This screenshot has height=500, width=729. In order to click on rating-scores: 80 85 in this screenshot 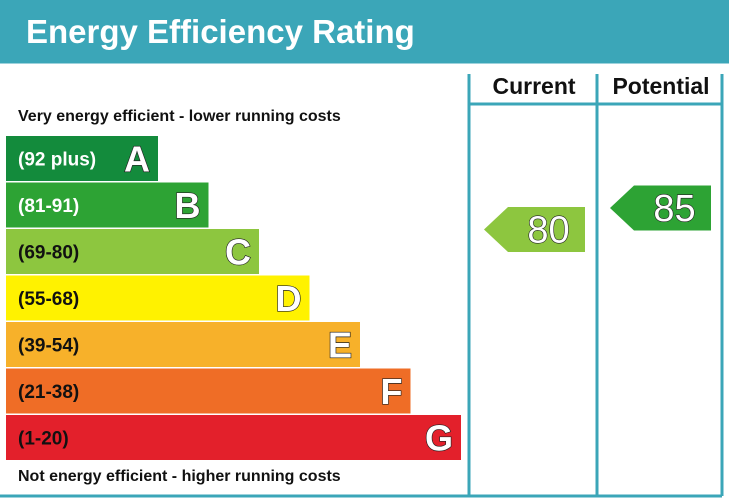, I will do `click(597, 218)`.